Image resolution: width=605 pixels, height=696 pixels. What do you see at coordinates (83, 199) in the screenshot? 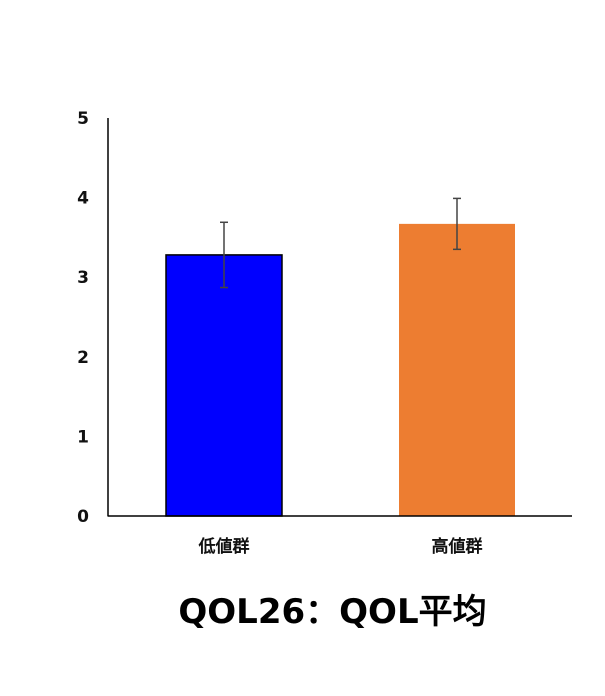
I see `y-tick-label: 4` at bounding box center [83, 199].